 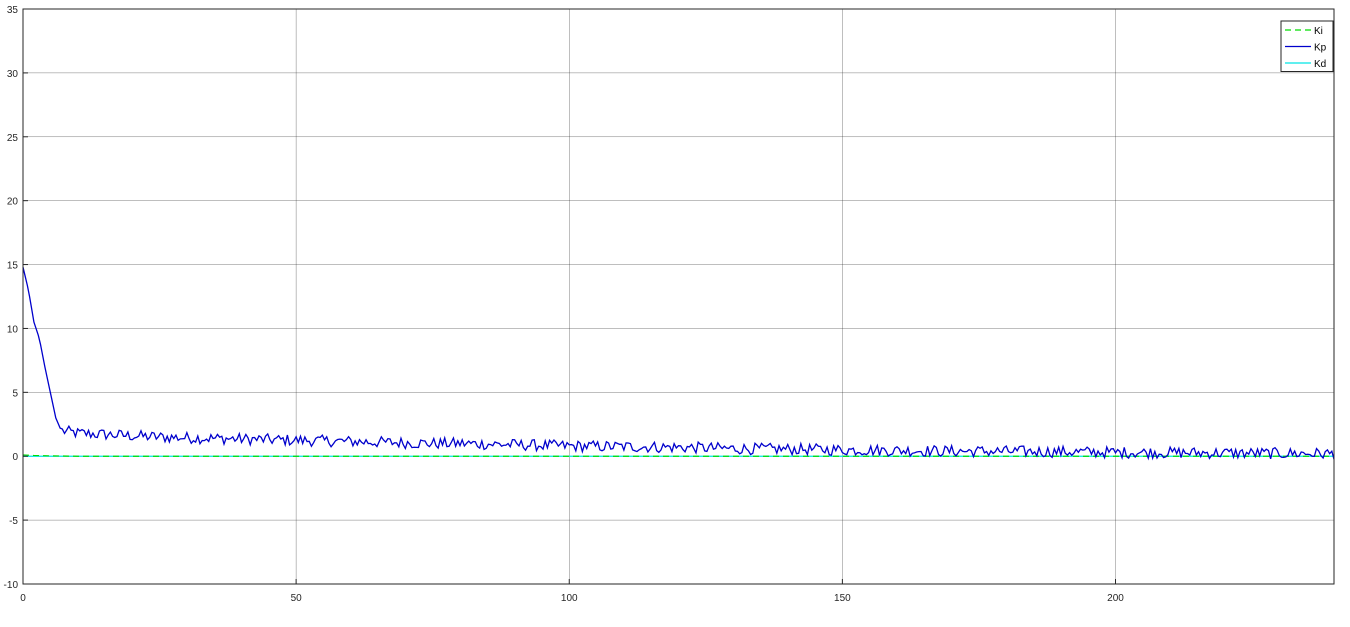 I want to click on y-tick-label: 20, so click(x=13, y=202).